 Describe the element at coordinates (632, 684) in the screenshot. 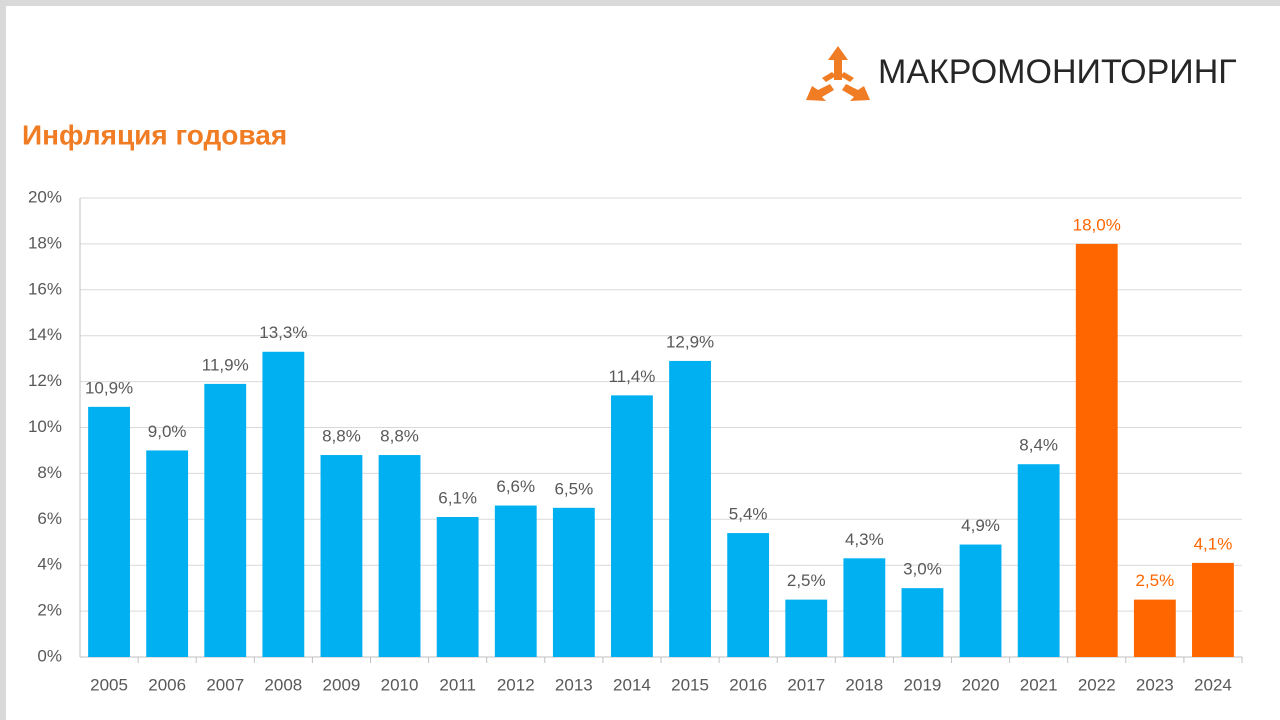

I see `x-tick-label: 2014` at that location.